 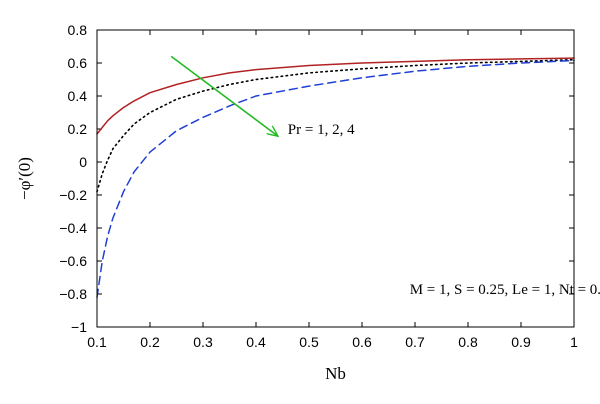 I want to click on x-tick-label: 0.3, so click(x=203, y=342).